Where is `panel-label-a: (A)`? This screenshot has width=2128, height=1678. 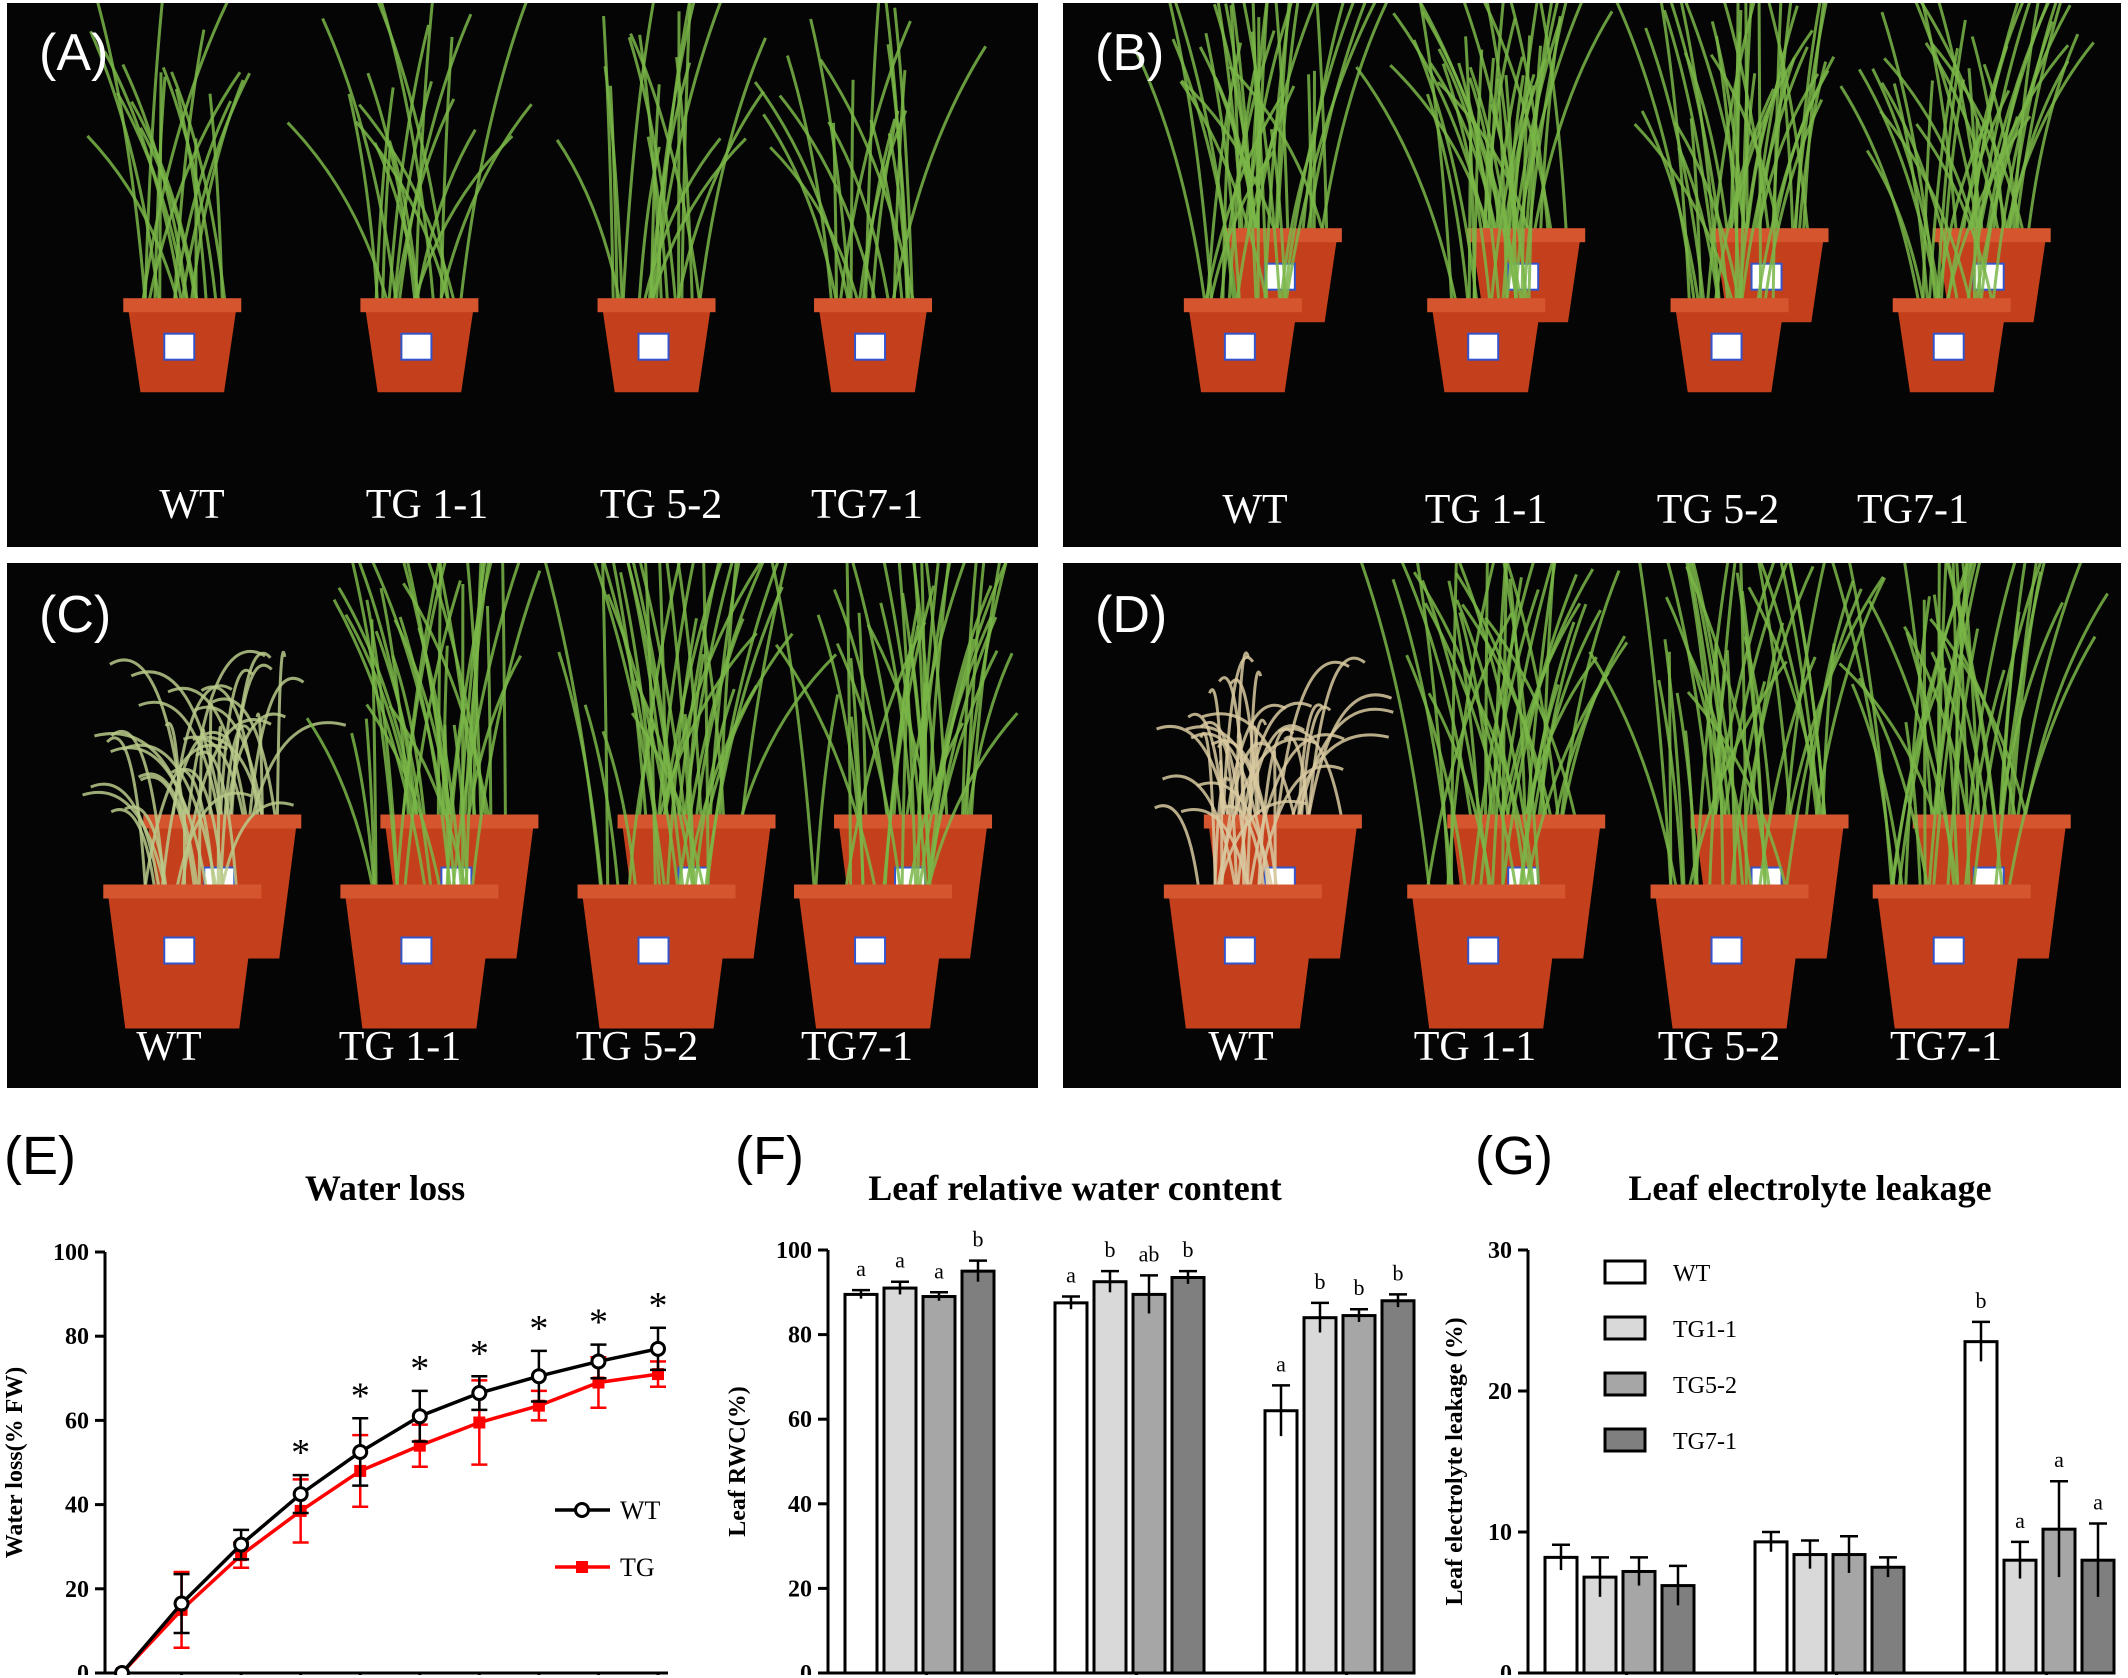 panel-label-a: (A) is located at coordinates (74, 53).